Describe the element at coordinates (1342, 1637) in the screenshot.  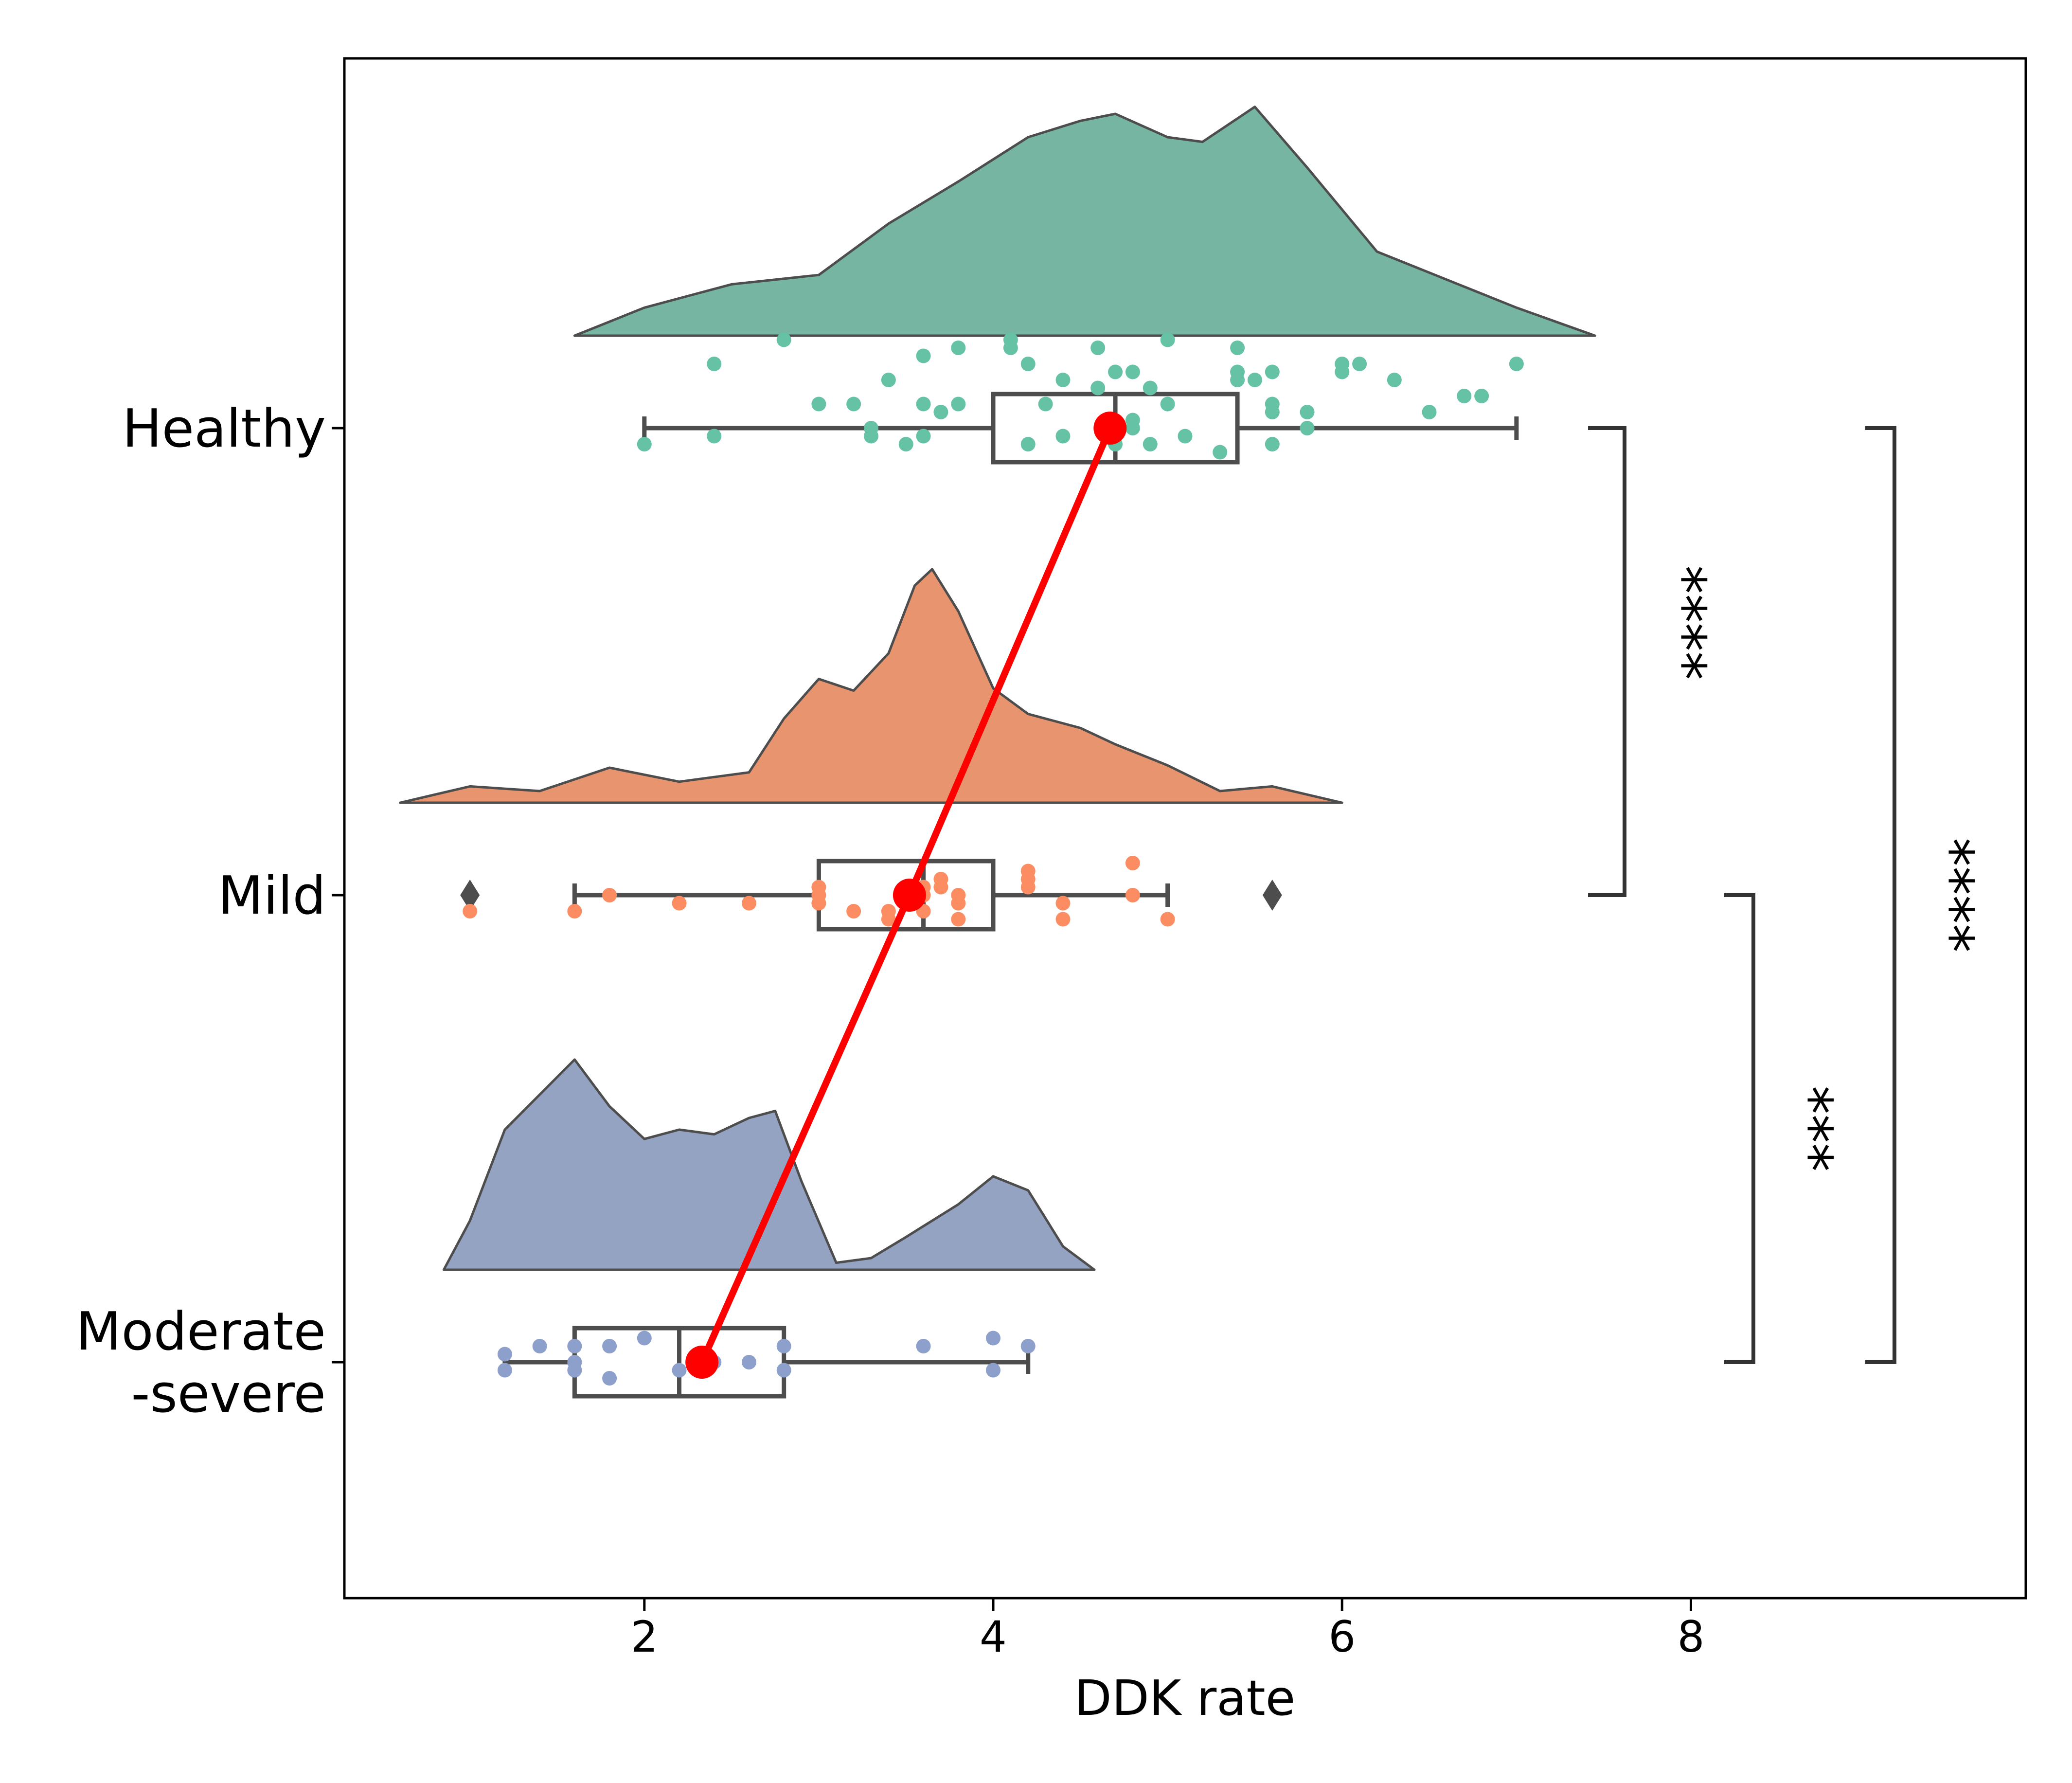
I see `x-tick-label: 6` at that location.